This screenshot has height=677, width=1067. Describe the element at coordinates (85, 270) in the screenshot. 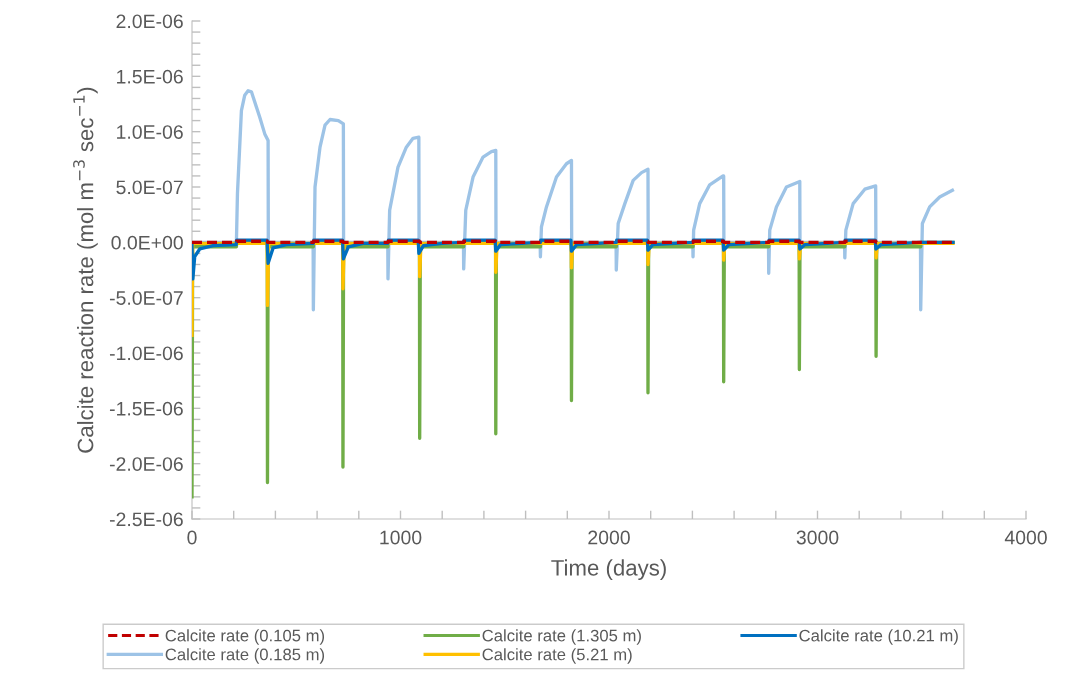

I see `y-axis-title: Calcite reaction rate (mol m$^{−3}$ sec$^{−1}$)` at that location.